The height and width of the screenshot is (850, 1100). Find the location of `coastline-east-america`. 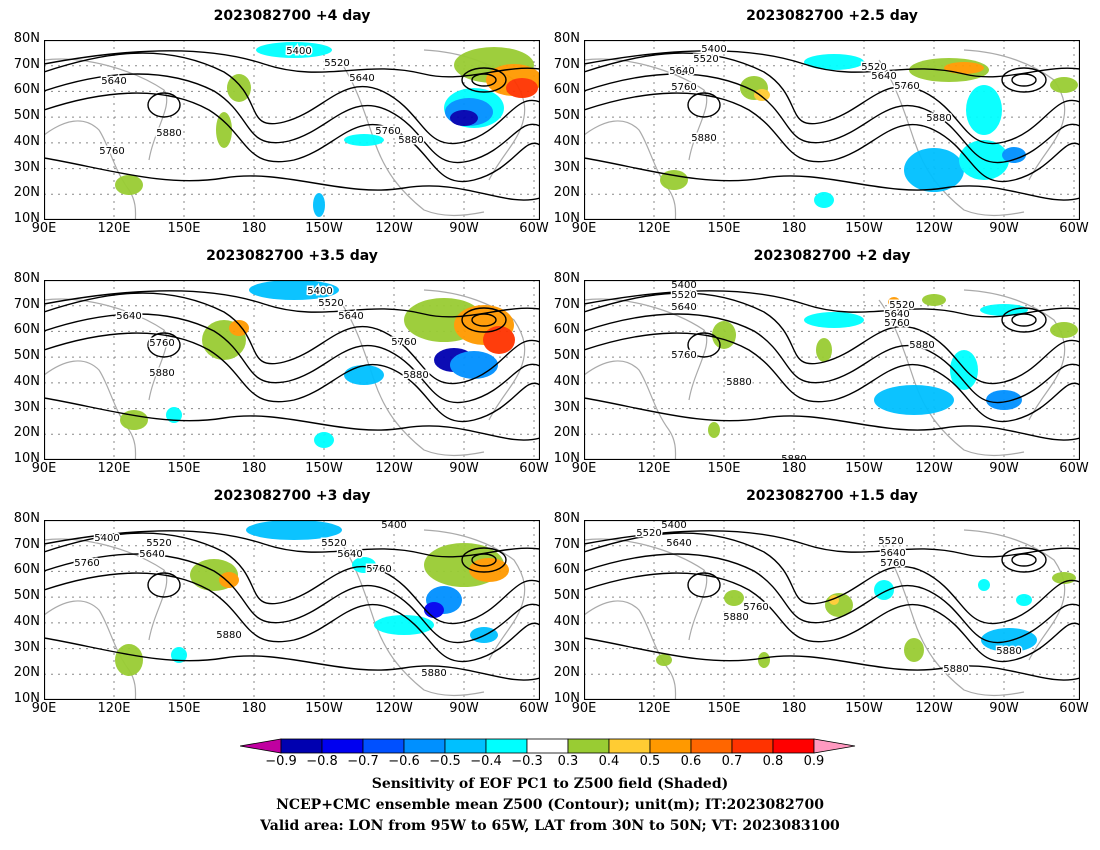

coastline-east-america is located at coordinates (474, 595).